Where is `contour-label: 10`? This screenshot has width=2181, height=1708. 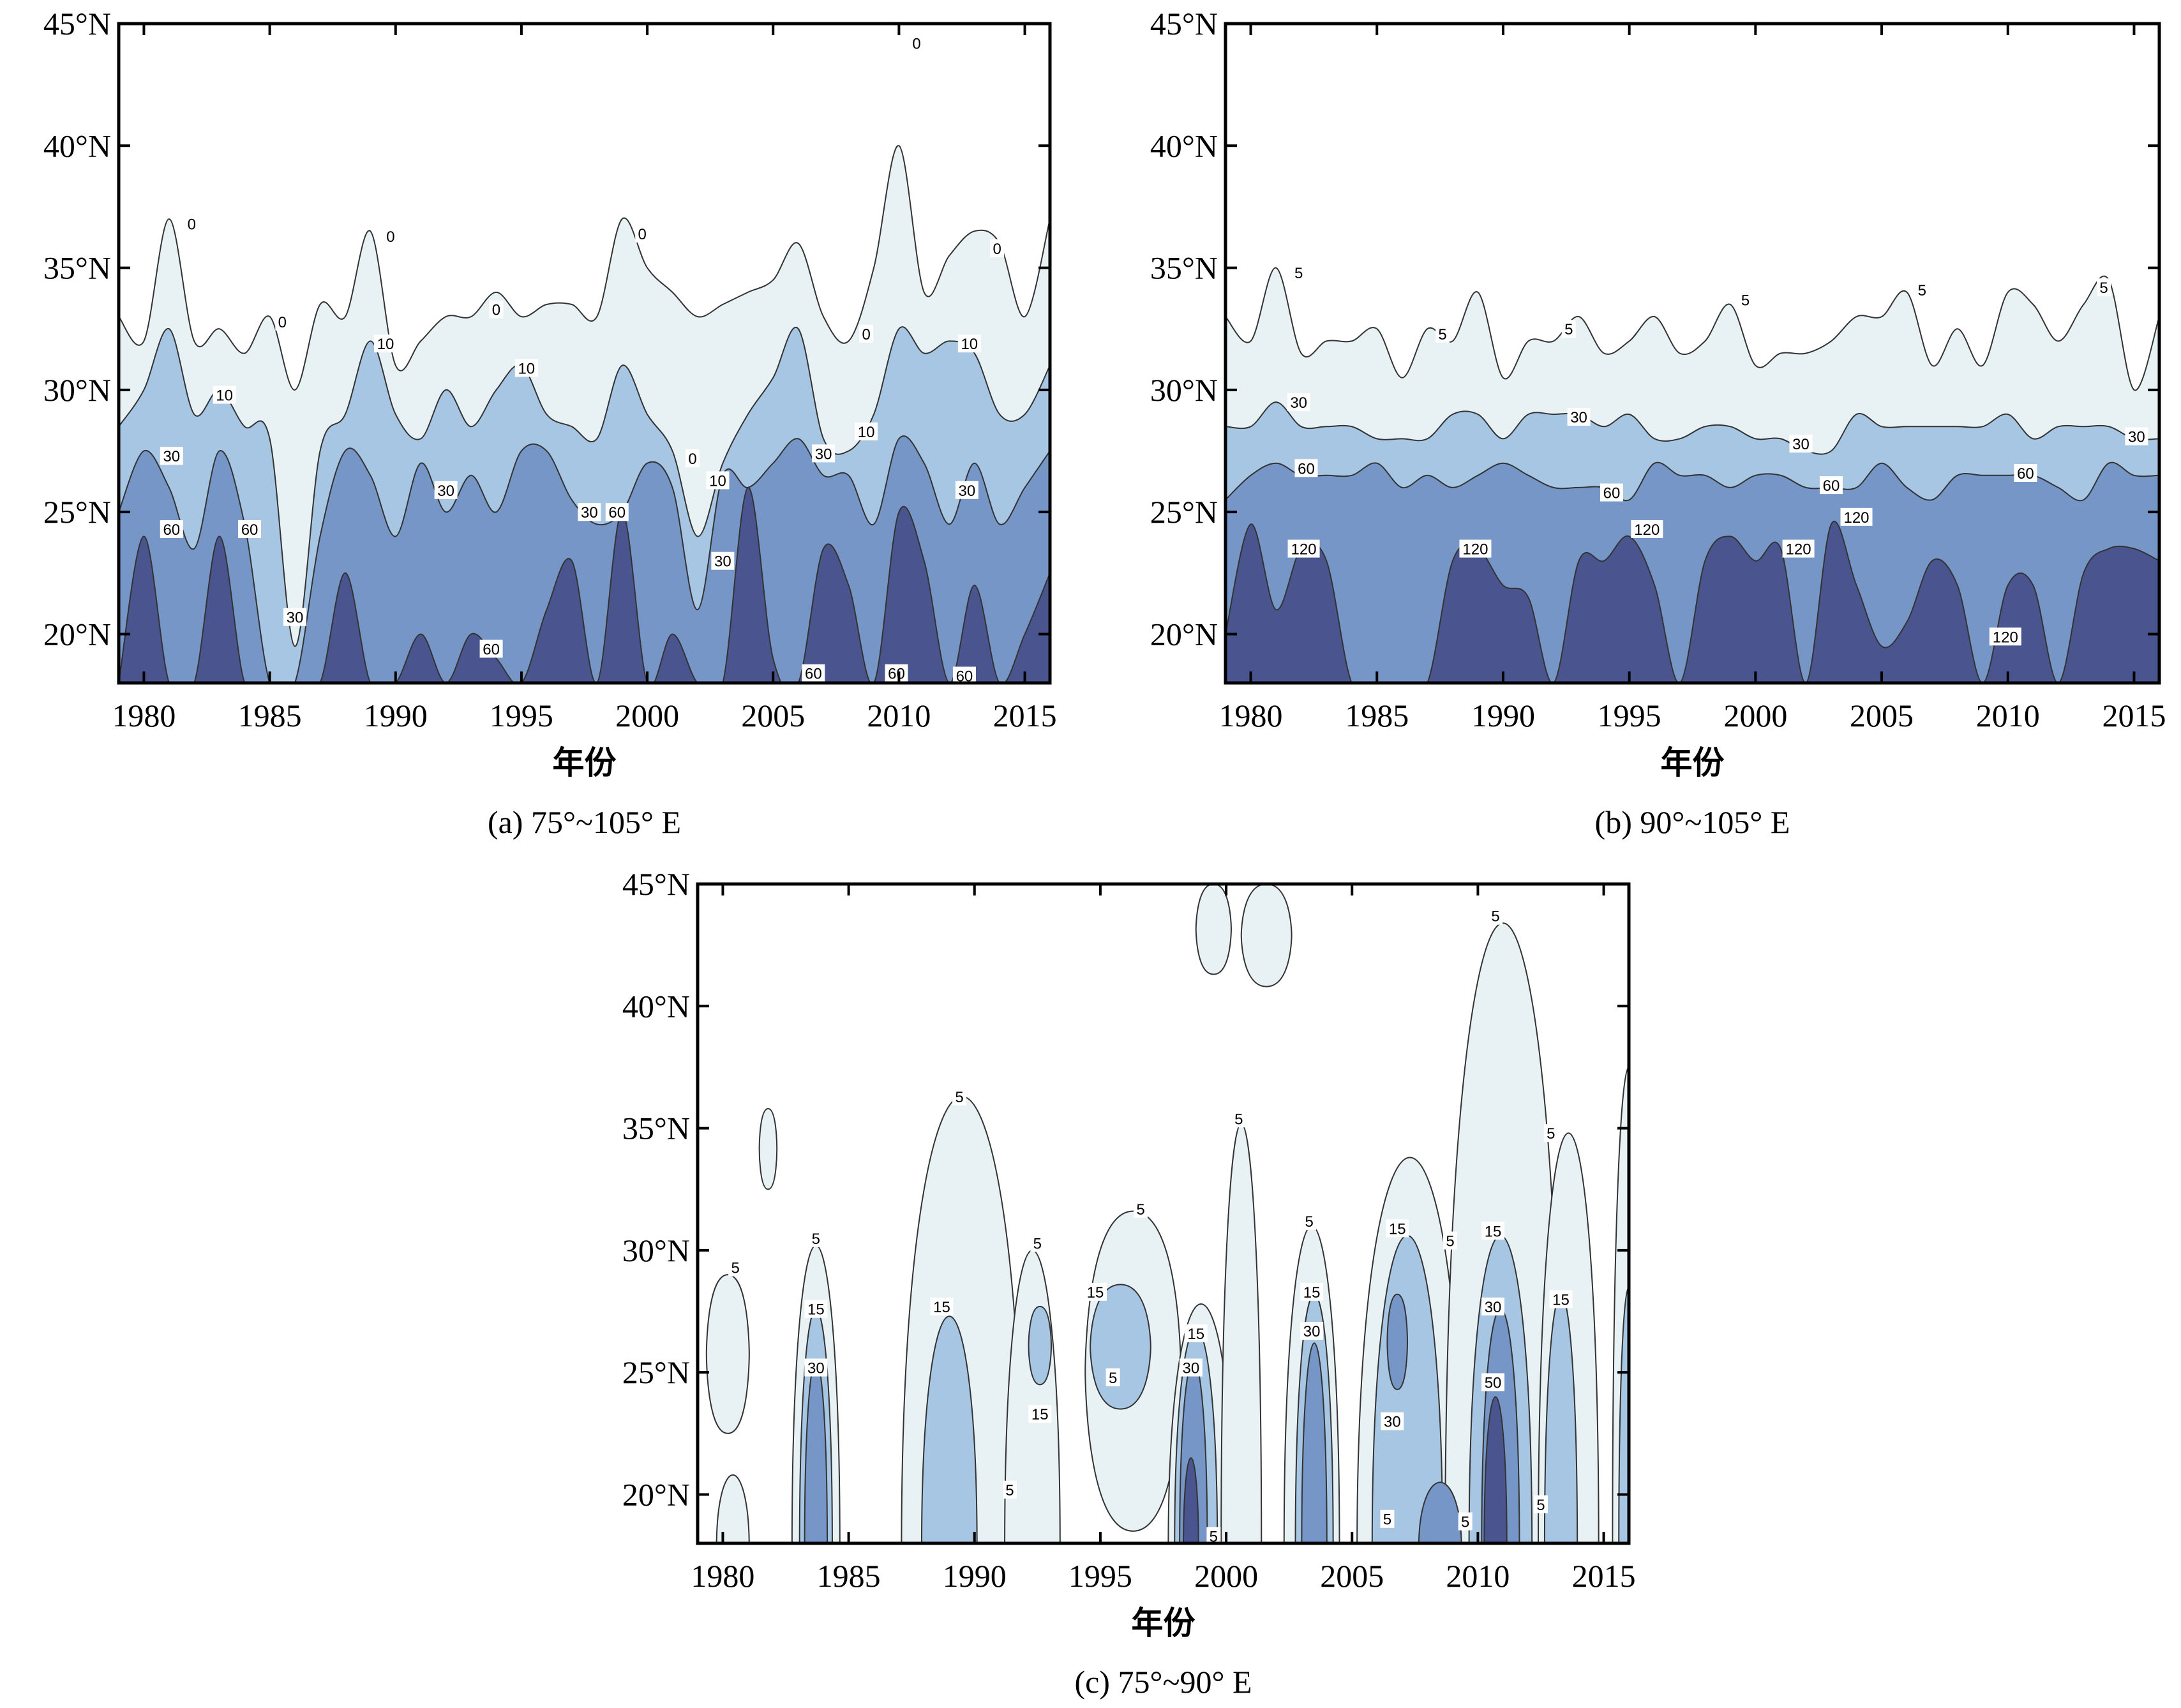 contour-label: 10 is located at coordinates (386, 344).